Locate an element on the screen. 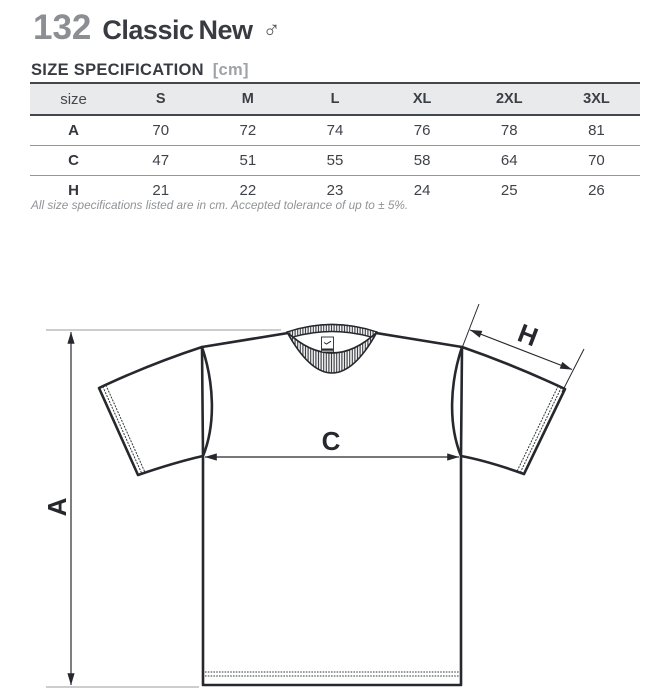  dim-c-label: C is located at coordinates (331, 441).